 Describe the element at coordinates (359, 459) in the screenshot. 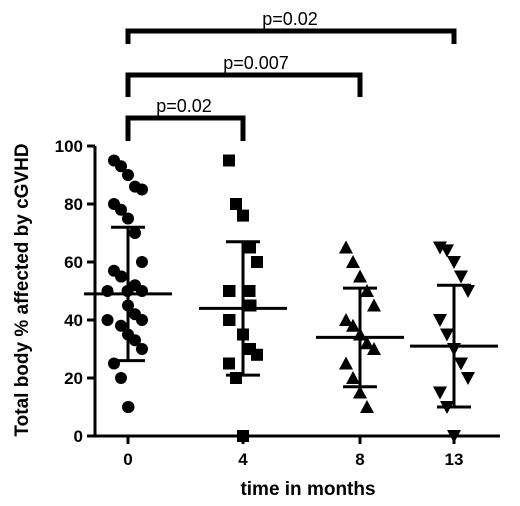

I see `x-tick-label: 8` at that location.